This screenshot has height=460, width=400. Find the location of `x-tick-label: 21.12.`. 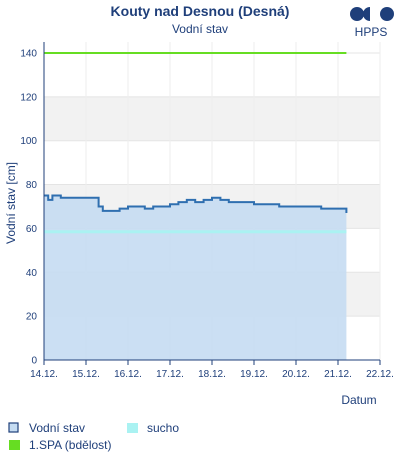

x-tick-label: 21.12. is located at coordinates (338, 374).